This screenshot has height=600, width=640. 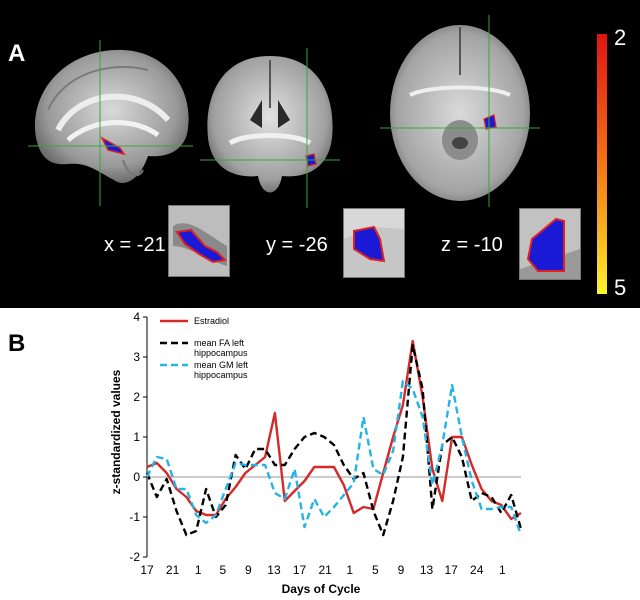 I want to click on y-tick-label: 2, so click(x=136, y=397).